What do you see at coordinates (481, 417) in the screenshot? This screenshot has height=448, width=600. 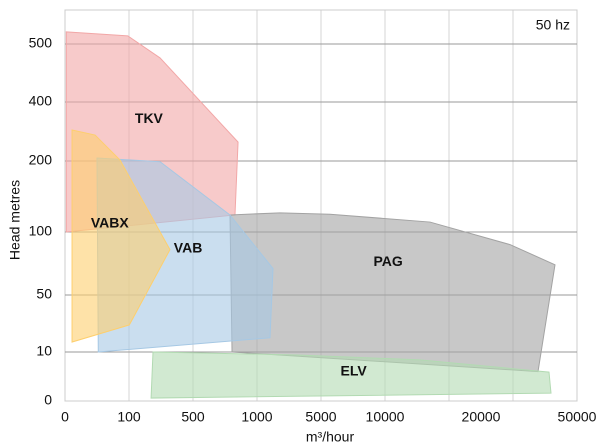 I see `x-tick-label: 20000` at bounding box center [481, 417].